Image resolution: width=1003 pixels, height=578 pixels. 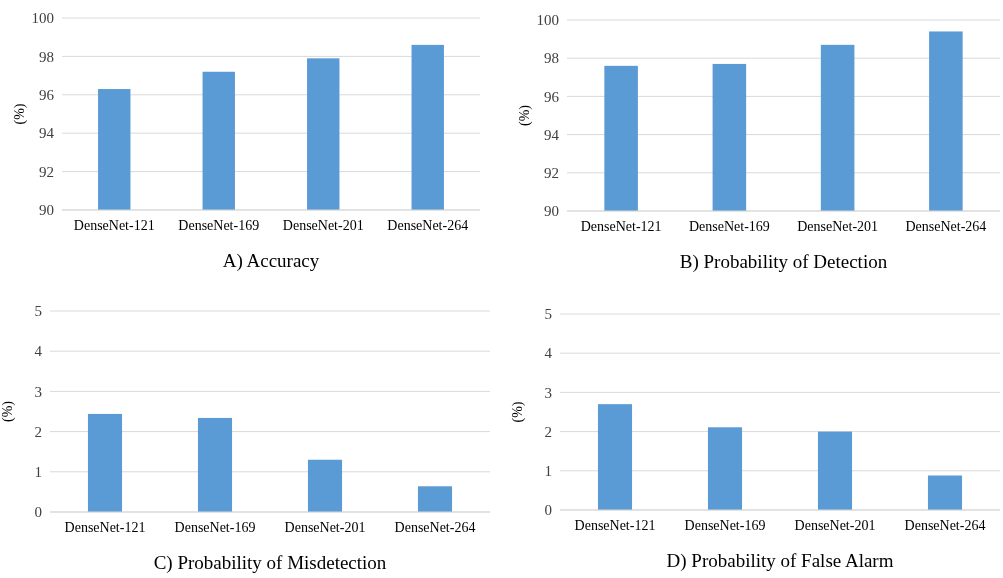 I want to click on text: B) Probability of Detection, so click(x=783, y=262).